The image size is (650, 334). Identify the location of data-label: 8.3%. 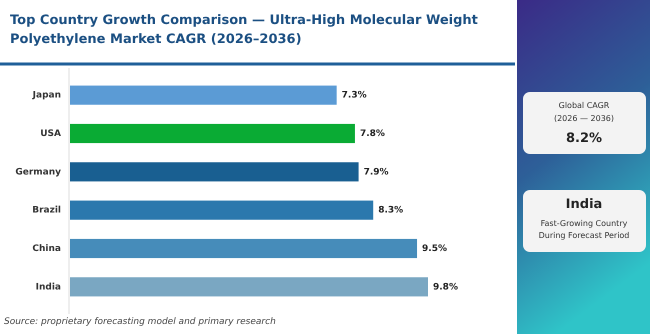
(391, 211).